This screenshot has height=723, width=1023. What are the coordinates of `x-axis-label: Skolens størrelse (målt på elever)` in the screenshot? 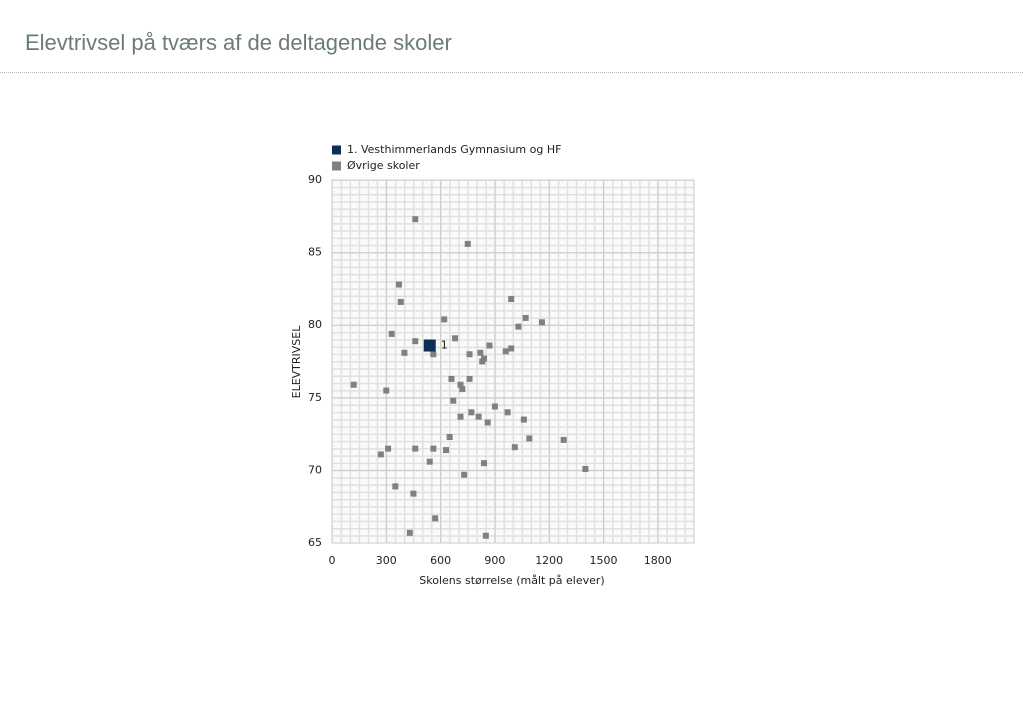 It's located at (511, 580).